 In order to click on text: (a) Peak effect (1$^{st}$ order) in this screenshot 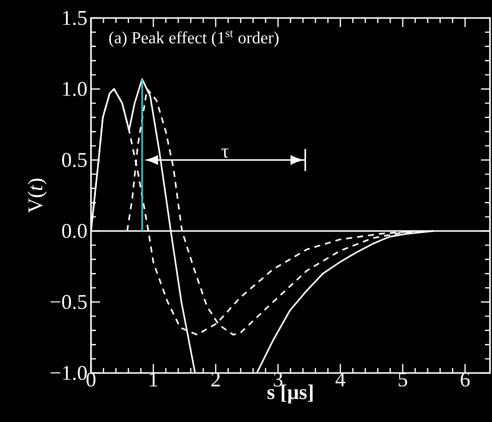, I will do `click(194, 38)`.